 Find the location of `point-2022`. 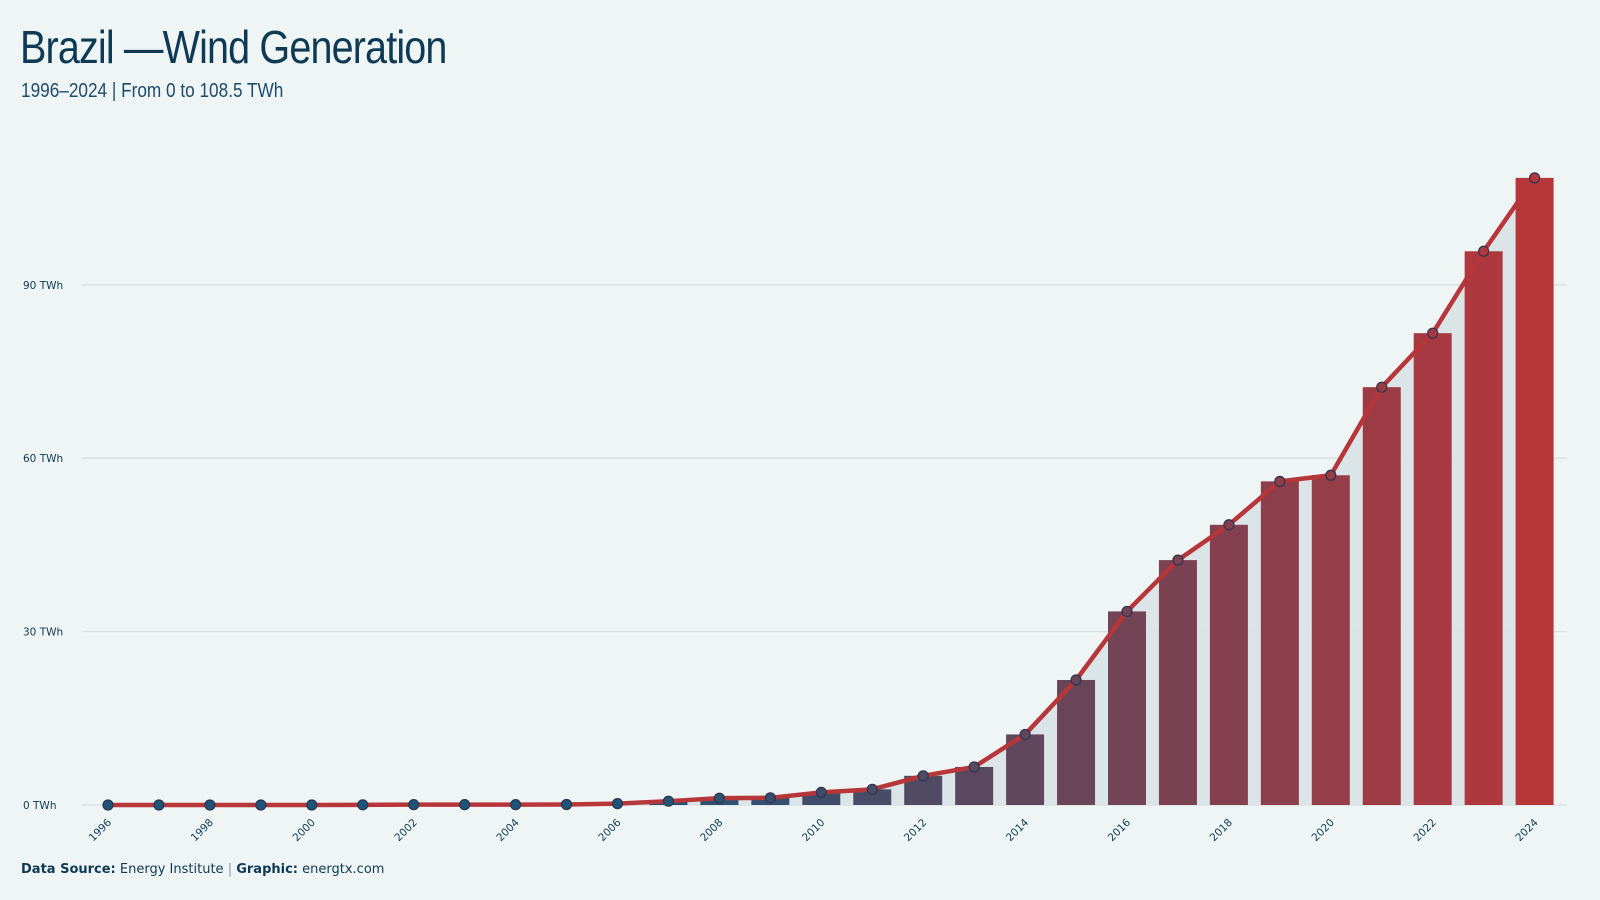

point-2022 is located at coordinates (1433, 333).